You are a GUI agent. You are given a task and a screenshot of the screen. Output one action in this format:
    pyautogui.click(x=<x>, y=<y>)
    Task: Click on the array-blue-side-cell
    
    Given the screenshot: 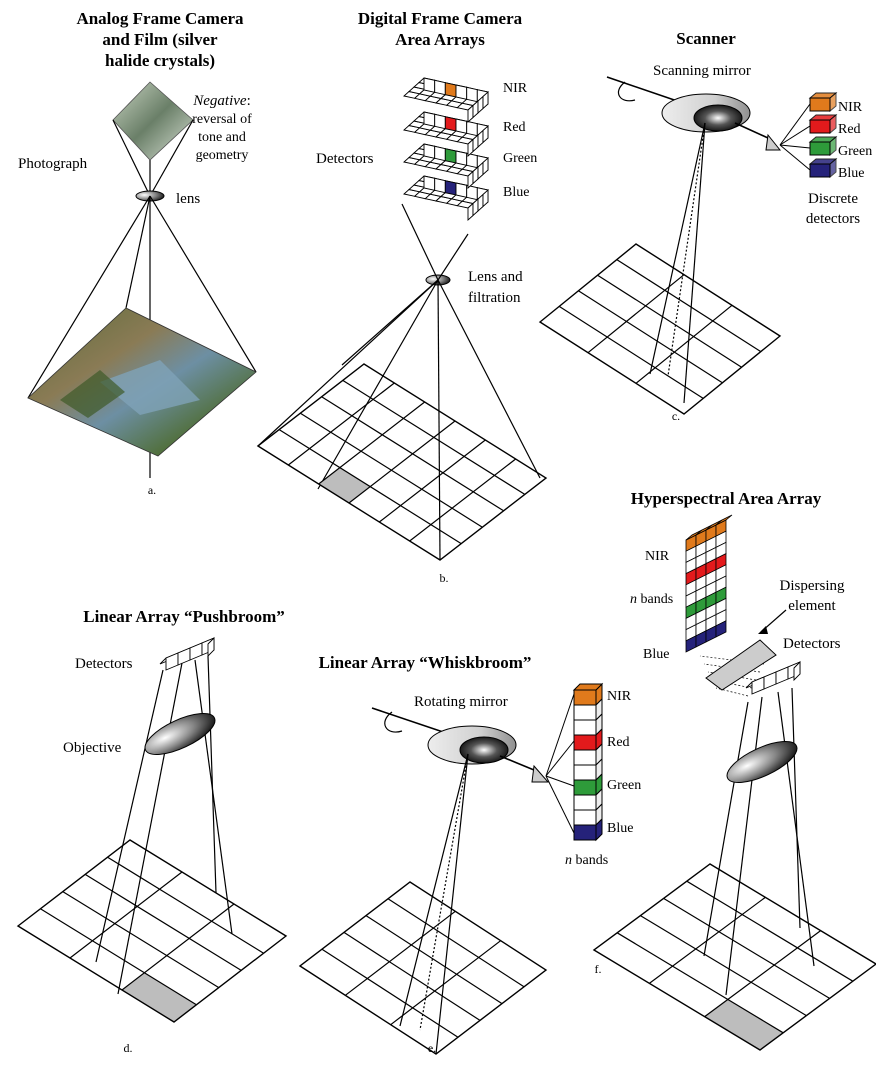 What is the action you would take?
    pyautogui.click(x=485, y=198)
    